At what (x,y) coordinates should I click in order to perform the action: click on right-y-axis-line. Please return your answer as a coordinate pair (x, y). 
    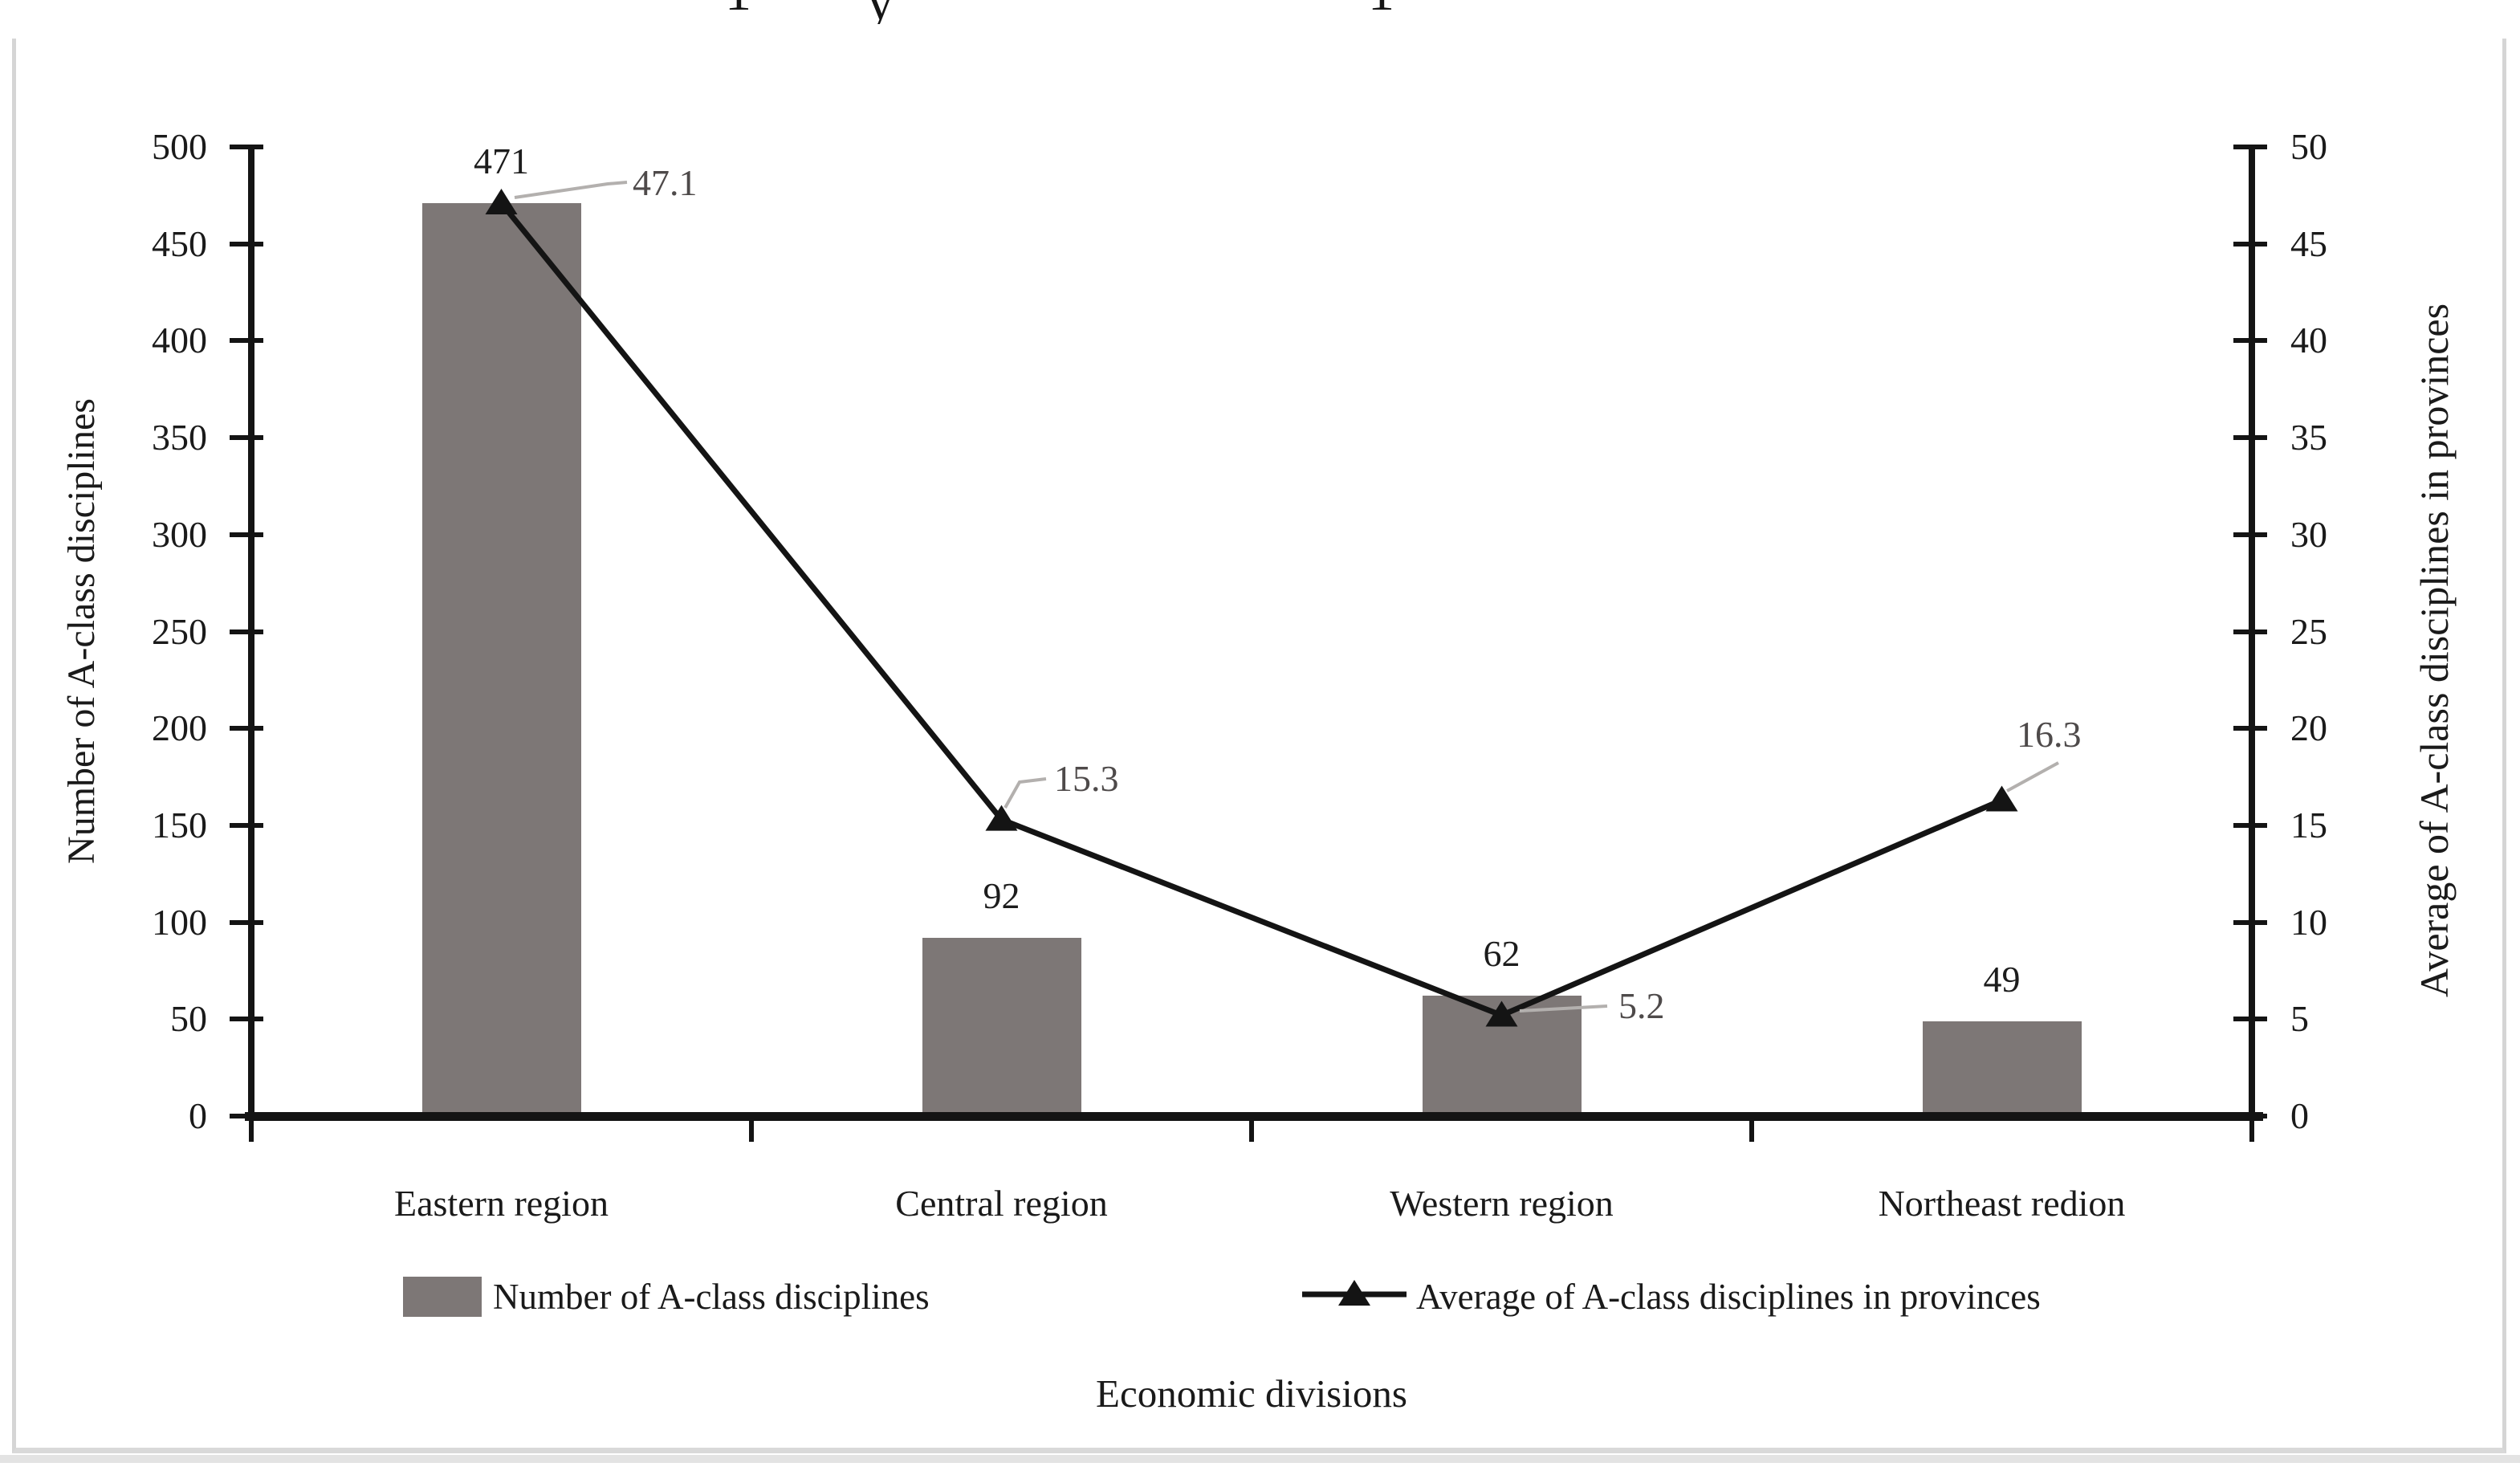
    Looking at the image, I should click on (2252, 633).